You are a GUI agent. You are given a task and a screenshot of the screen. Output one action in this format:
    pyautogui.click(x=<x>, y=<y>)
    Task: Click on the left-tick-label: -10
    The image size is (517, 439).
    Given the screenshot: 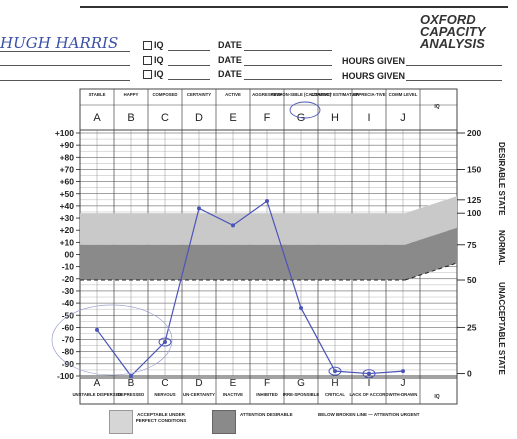 What is the action you would take?
    pyautogui.click(x=68, y=267)
    